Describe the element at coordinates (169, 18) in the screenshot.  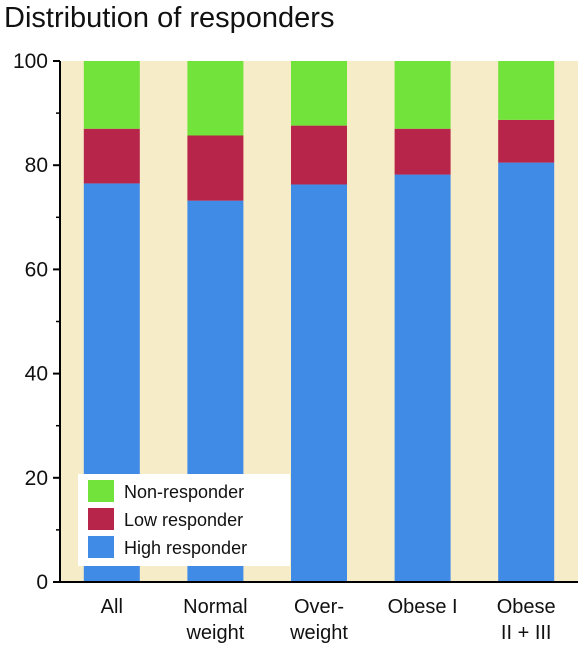
I see `chart-title: Distribution of responders` at that location.